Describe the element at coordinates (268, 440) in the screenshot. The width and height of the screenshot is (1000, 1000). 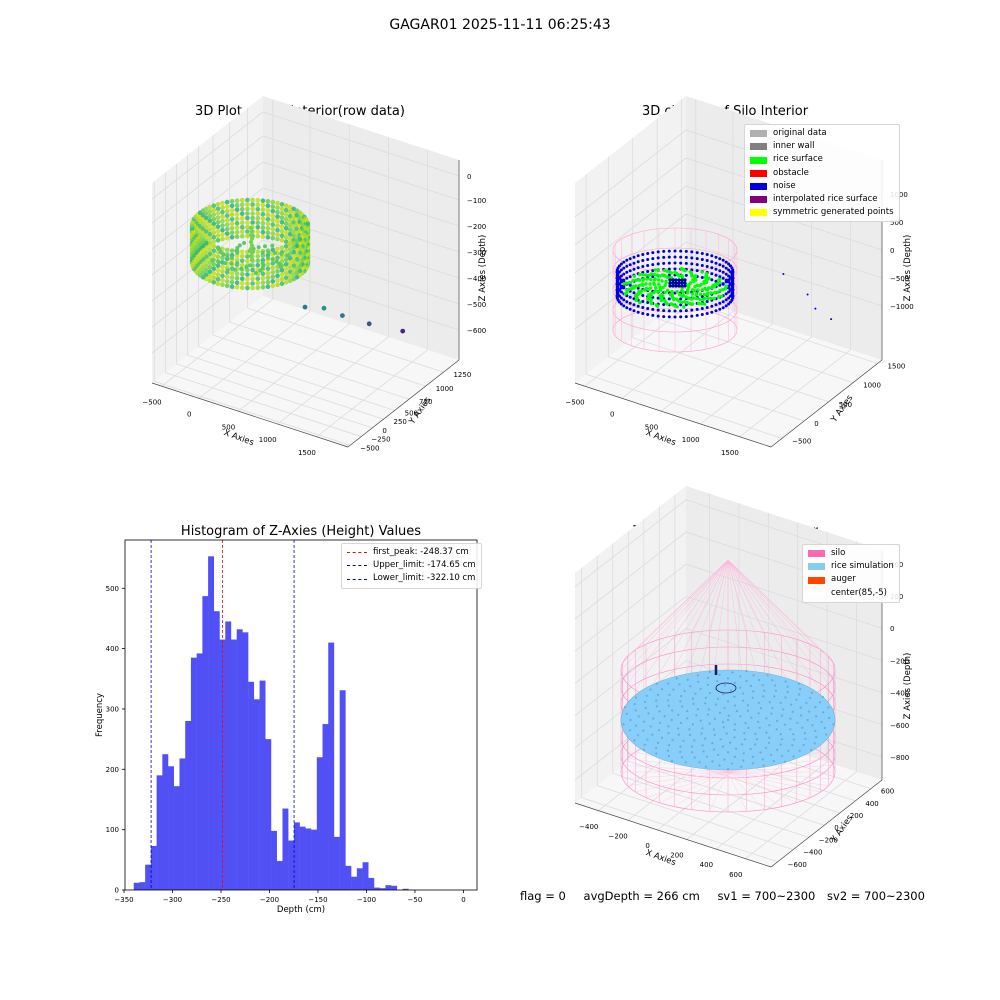
I see `p1-xtick: 1000` at that location.